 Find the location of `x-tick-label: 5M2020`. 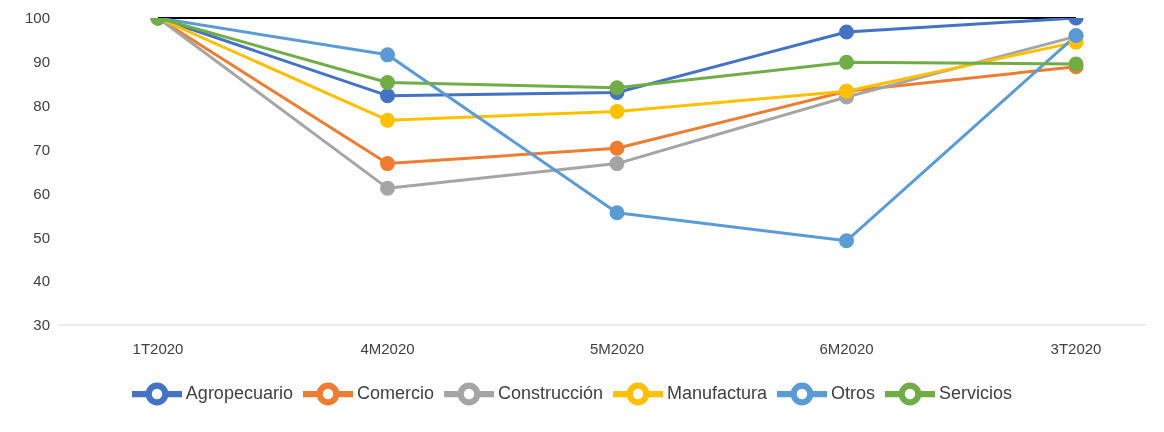

x-tick-label: 5M2020 is located at coordinates (617, 348).